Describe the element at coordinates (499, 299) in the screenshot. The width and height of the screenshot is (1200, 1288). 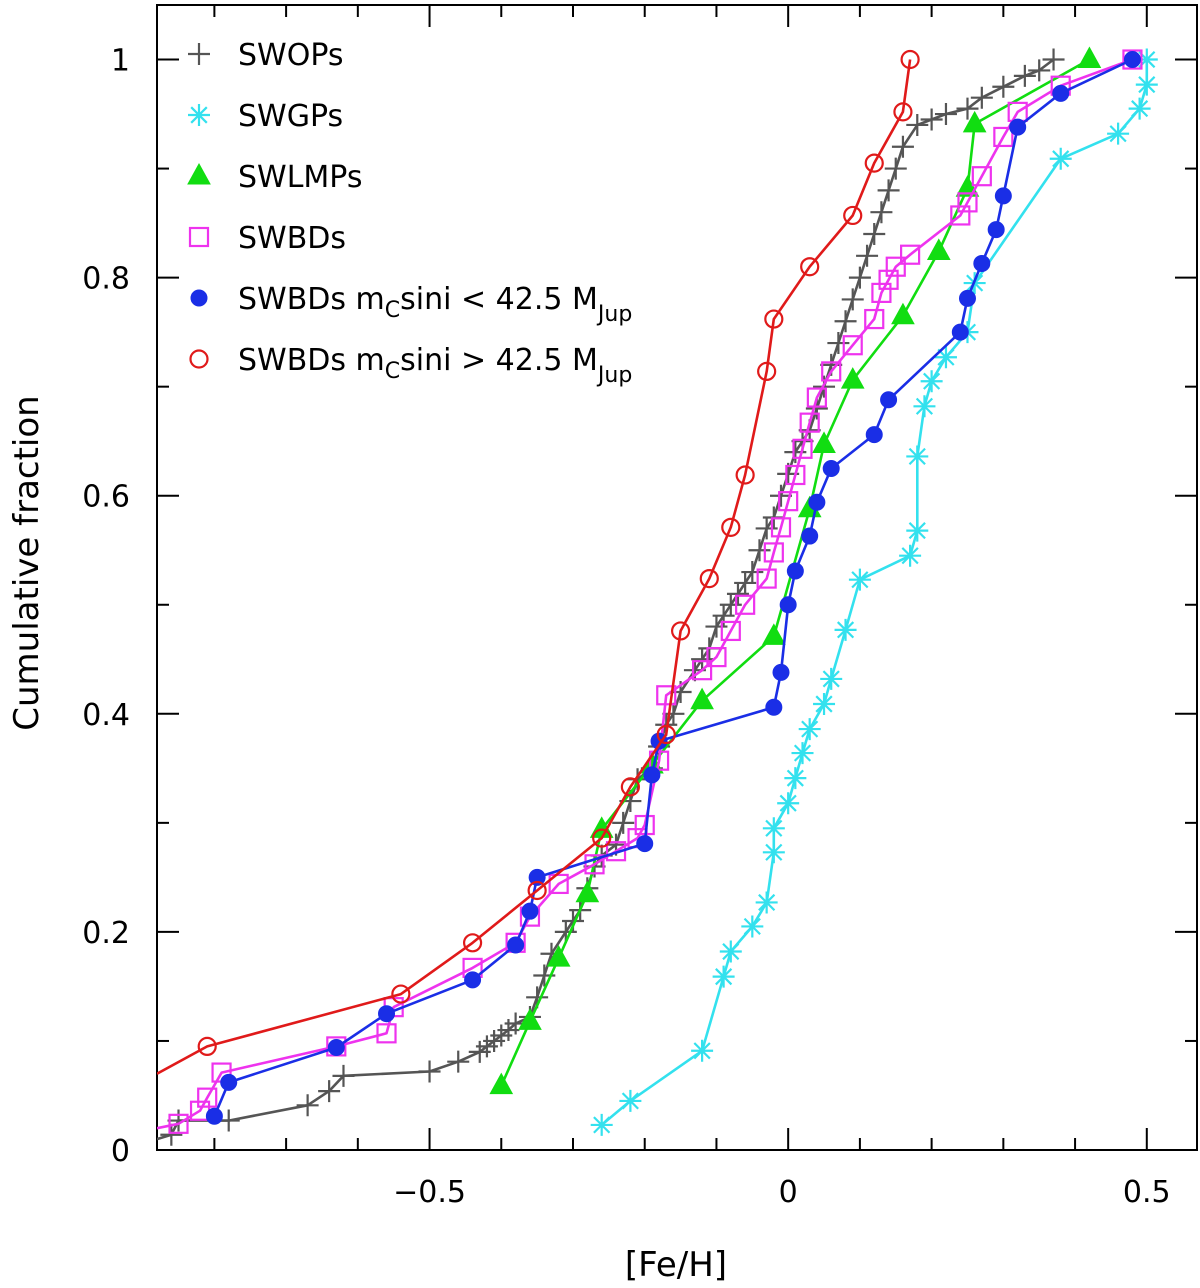
I see `legend-label-part: sini < 42.5 M` at that location.